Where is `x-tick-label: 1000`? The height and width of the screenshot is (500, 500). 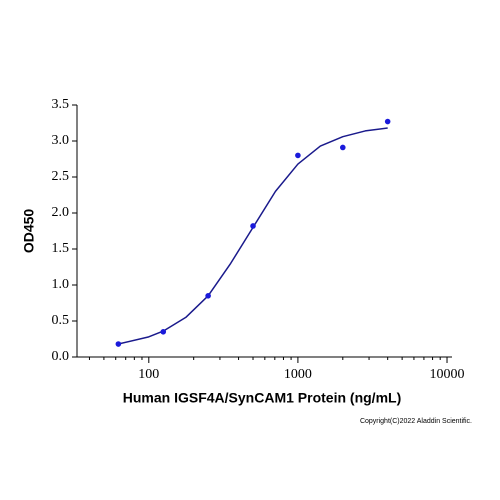 x-tick-label: 1000 is located at coordinates (298, 374).